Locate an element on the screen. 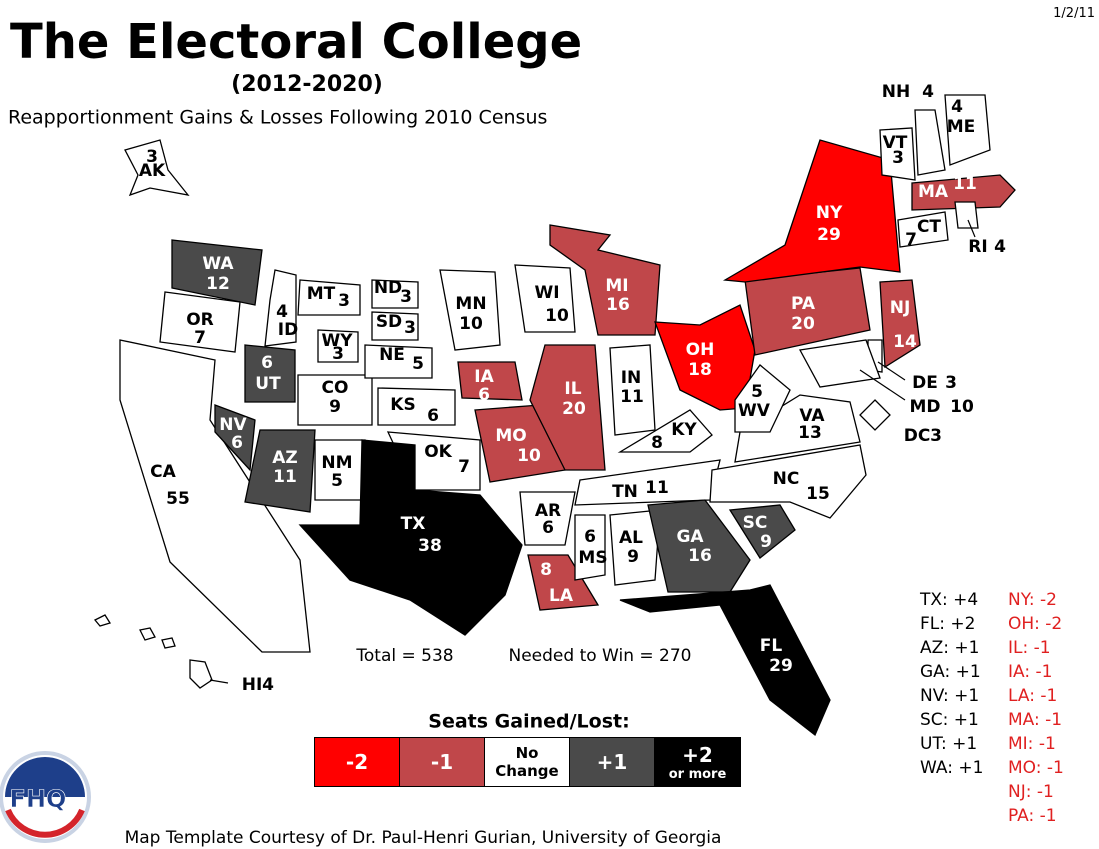 This screenshot has width=1099, height=849. state-votes: 5 is located at coordinates (337, 481).